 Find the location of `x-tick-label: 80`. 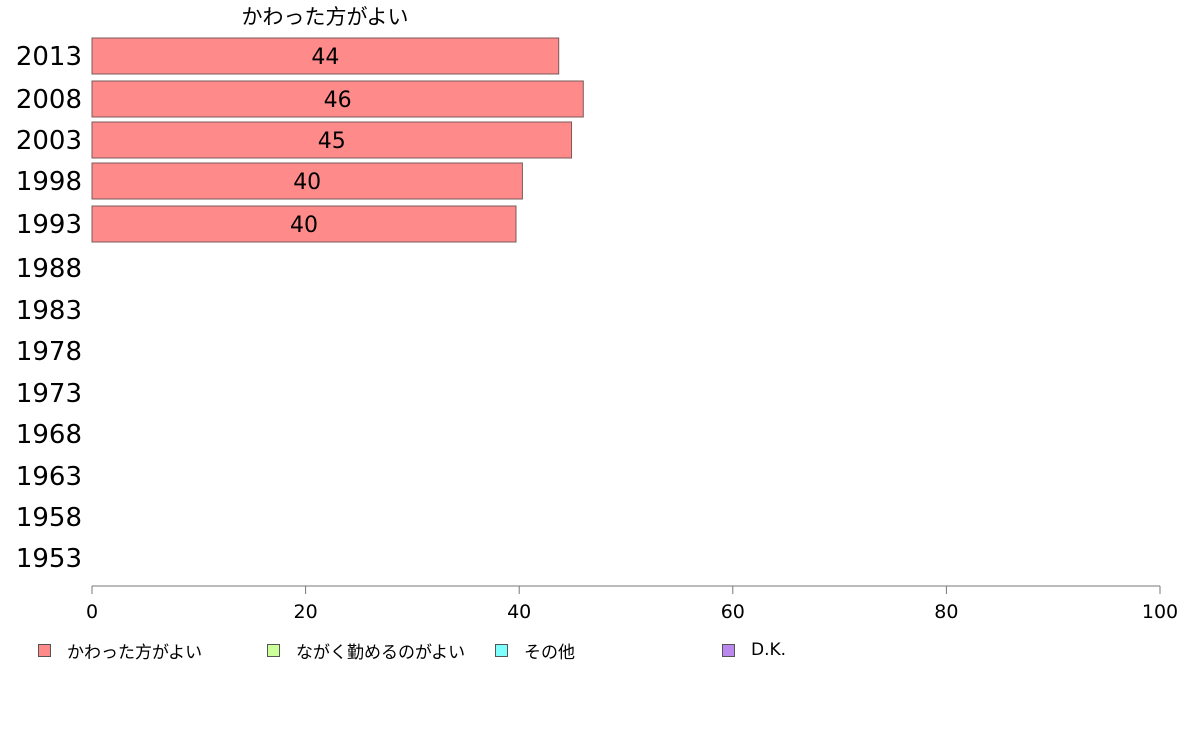

x-tick-label: 80 is located at coordinates (946, 612).